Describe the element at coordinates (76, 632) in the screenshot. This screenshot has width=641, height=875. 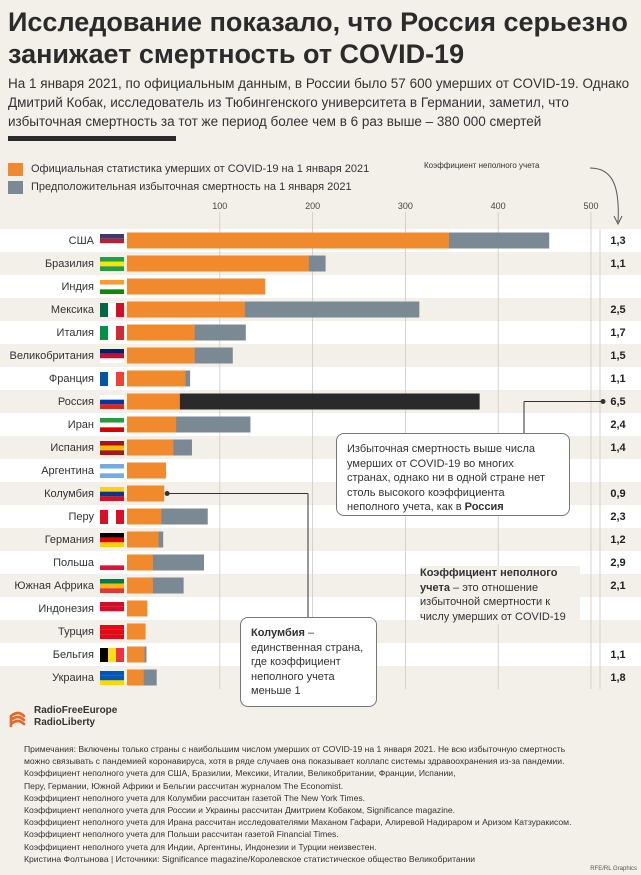
I see `category-label: Турция` at that location.